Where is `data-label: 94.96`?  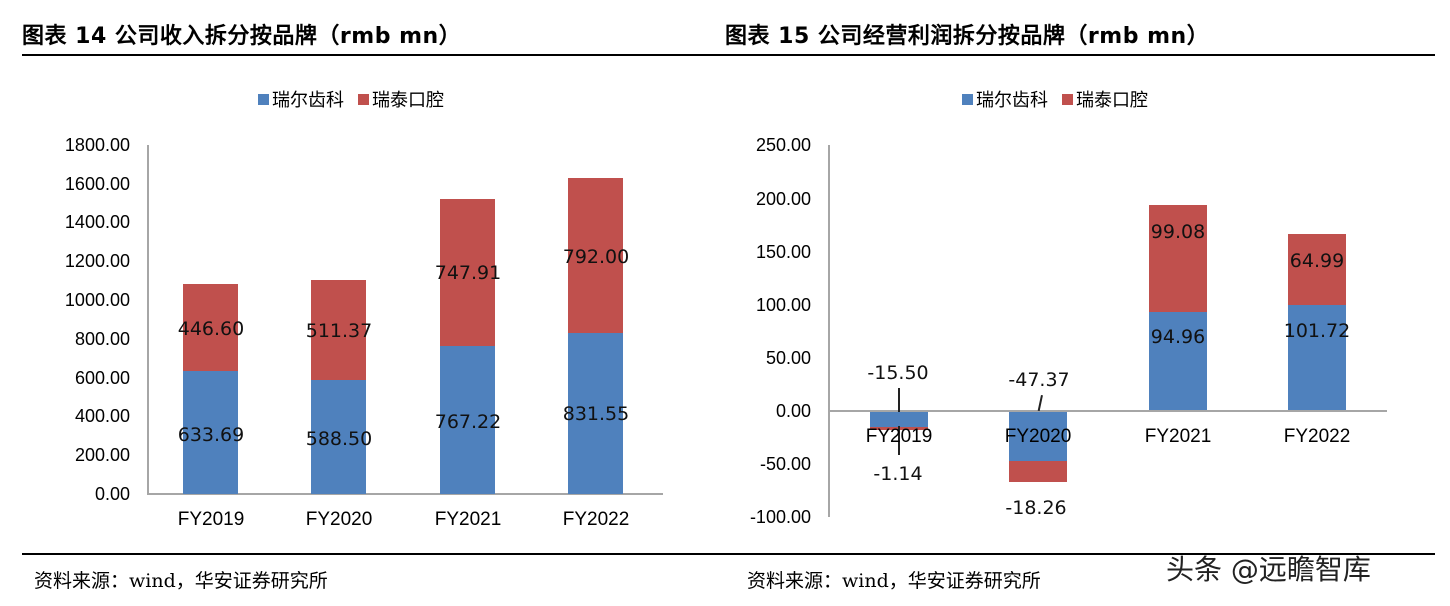 data-label: 94.96 is located at coordinates (1178, 337).